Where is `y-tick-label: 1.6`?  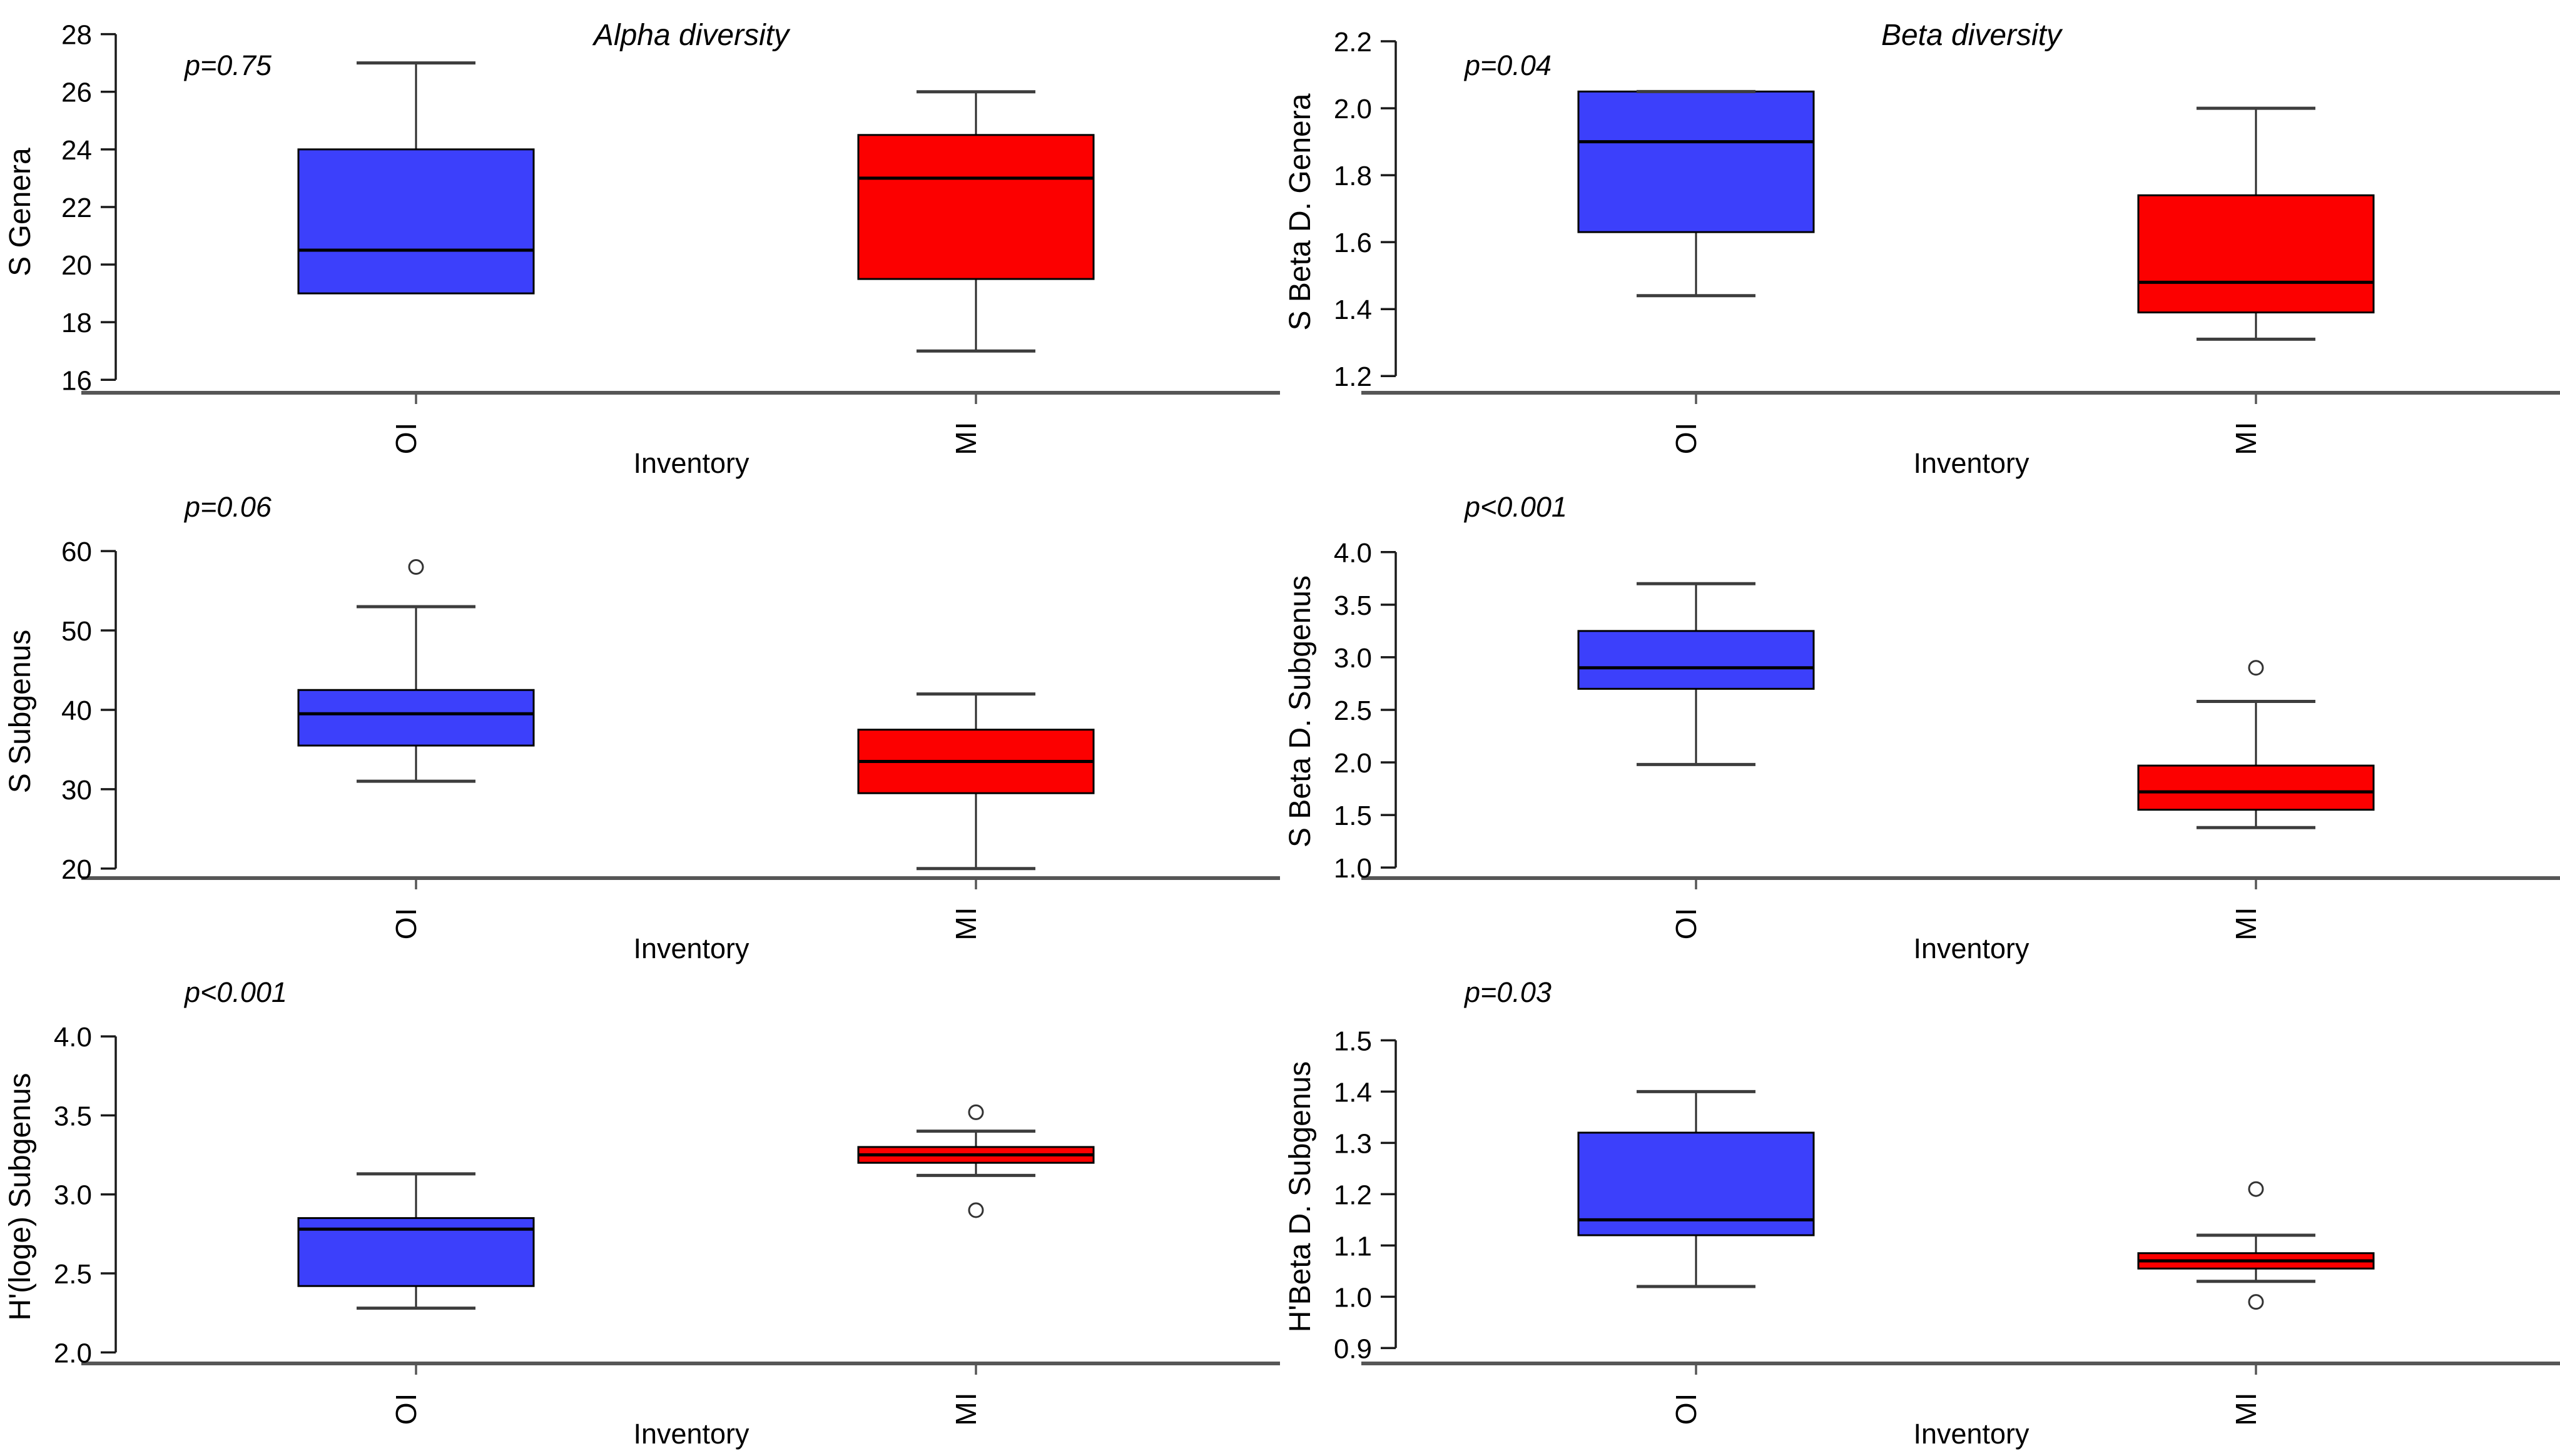 y-tick-label: 1.6 is located at coordinates (1353, 243).